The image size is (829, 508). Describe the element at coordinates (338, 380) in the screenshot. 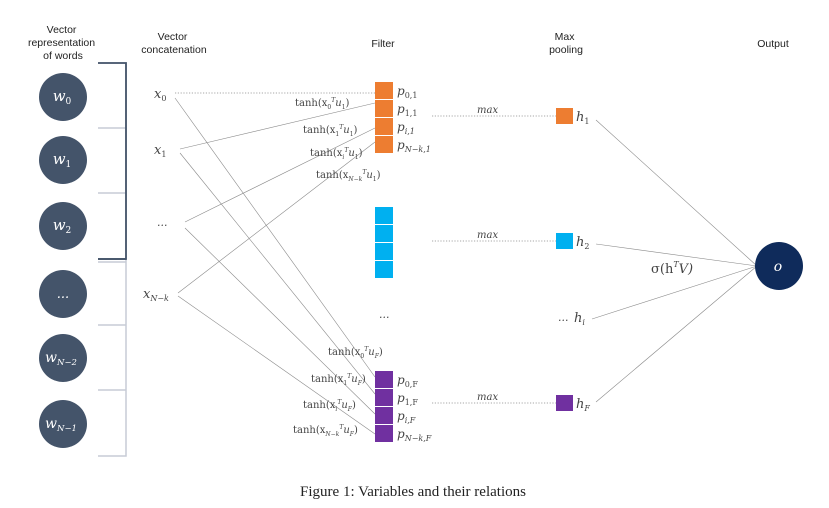

I see `tanh-label: tanh(x1TuF)` at that location.